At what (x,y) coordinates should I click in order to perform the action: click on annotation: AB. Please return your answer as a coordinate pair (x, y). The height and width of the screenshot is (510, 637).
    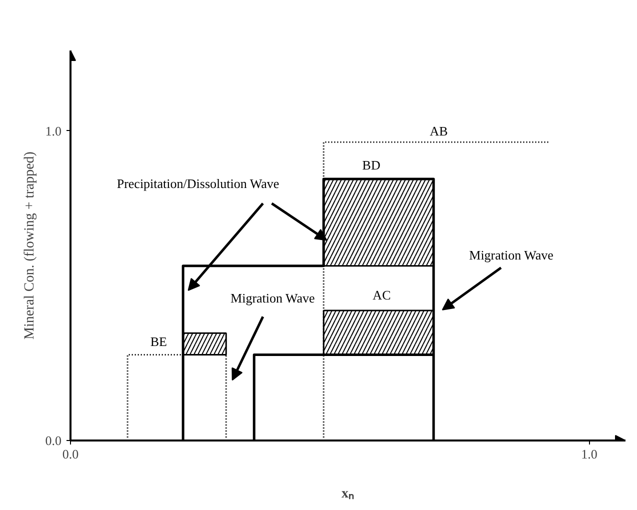
    Looking at the image, I should click on (439, 130).